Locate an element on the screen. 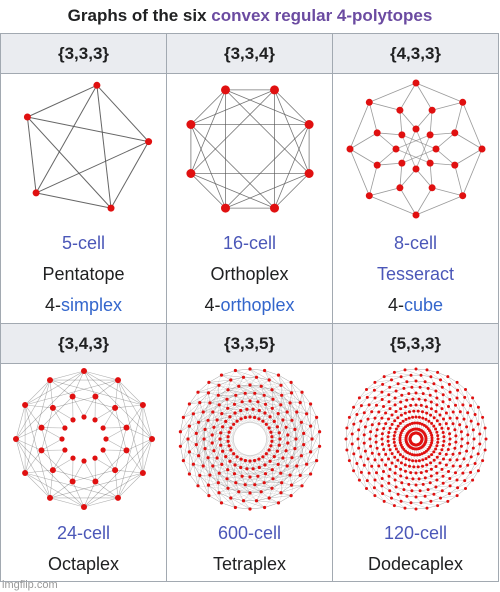 The height and width of the screenshot is (592, 500). family-link: cube is located at coordinates (423, 305).